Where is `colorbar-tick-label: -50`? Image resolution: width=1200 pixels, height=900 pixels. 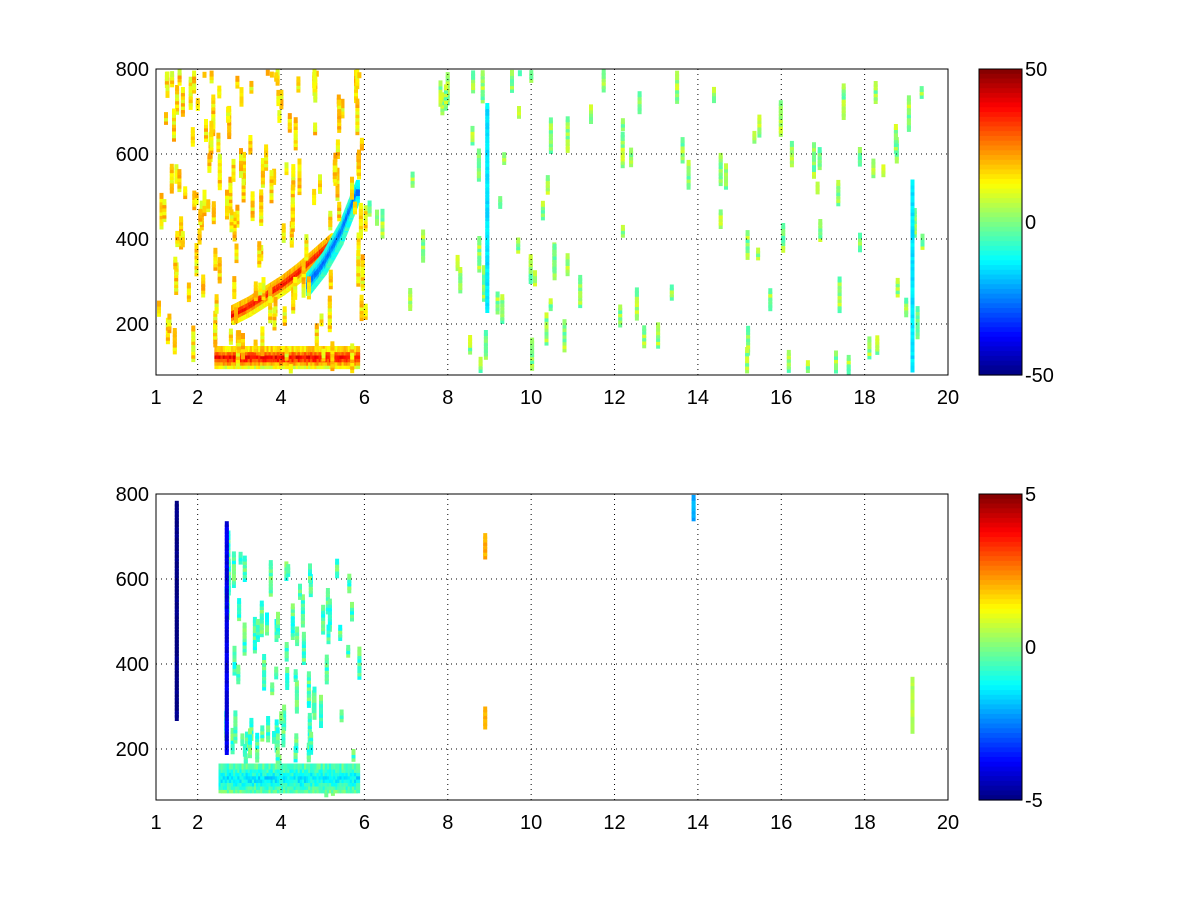
colorbar-tick-label: -50 is located at coordinates (1039, 376).